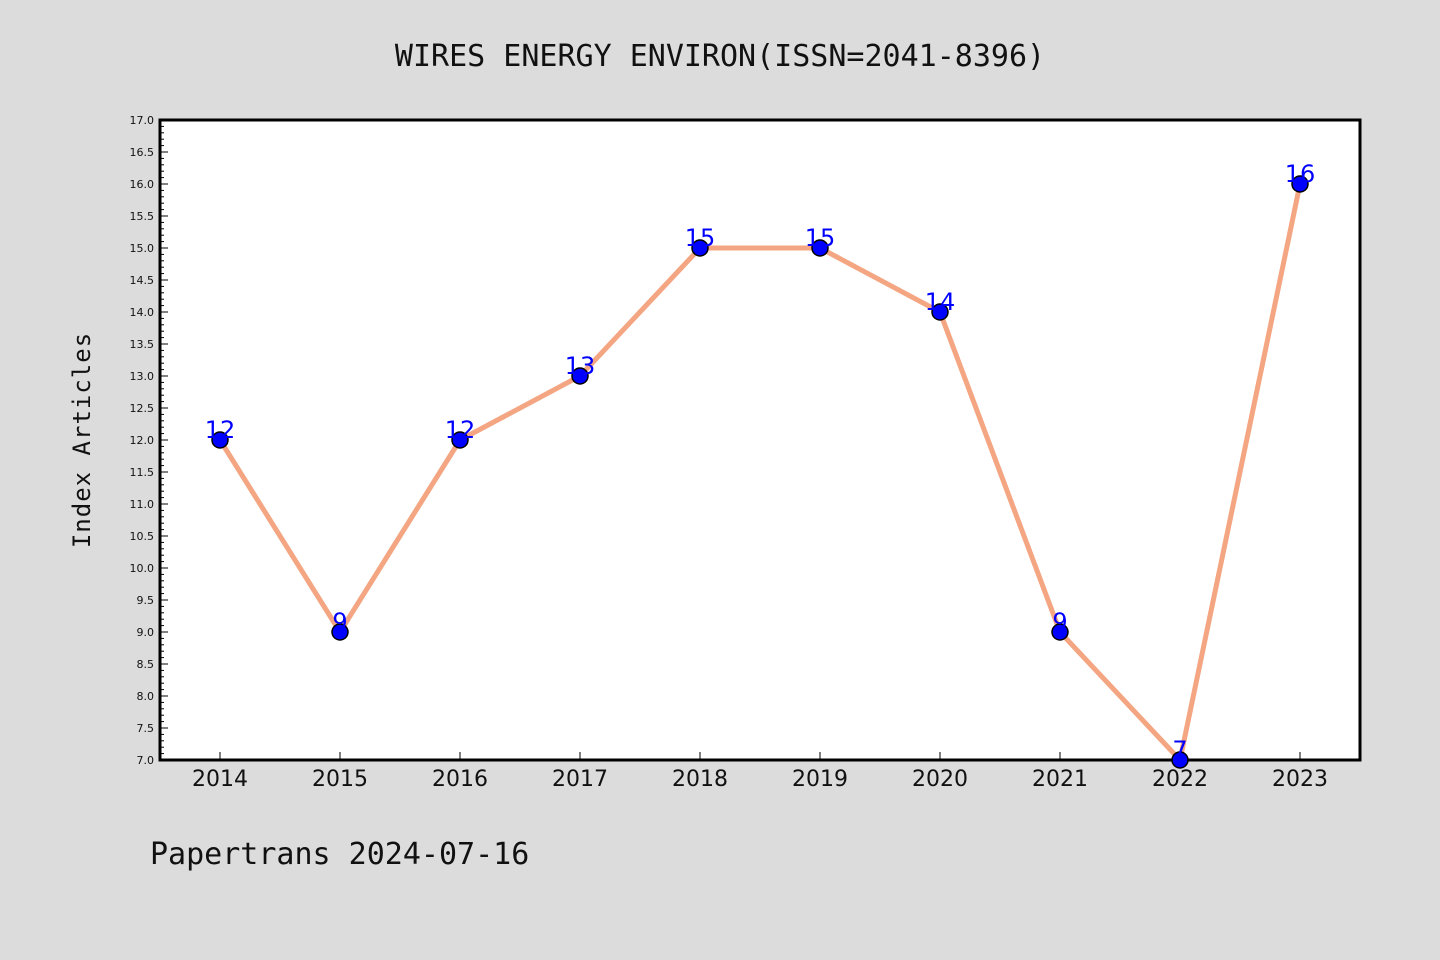 This screenshot has height=960, width=1440. What do you see at coordinates (142, 568) in the screenshot?
I see `y-tick-label: 10.0` at bounding box center [142, 568].